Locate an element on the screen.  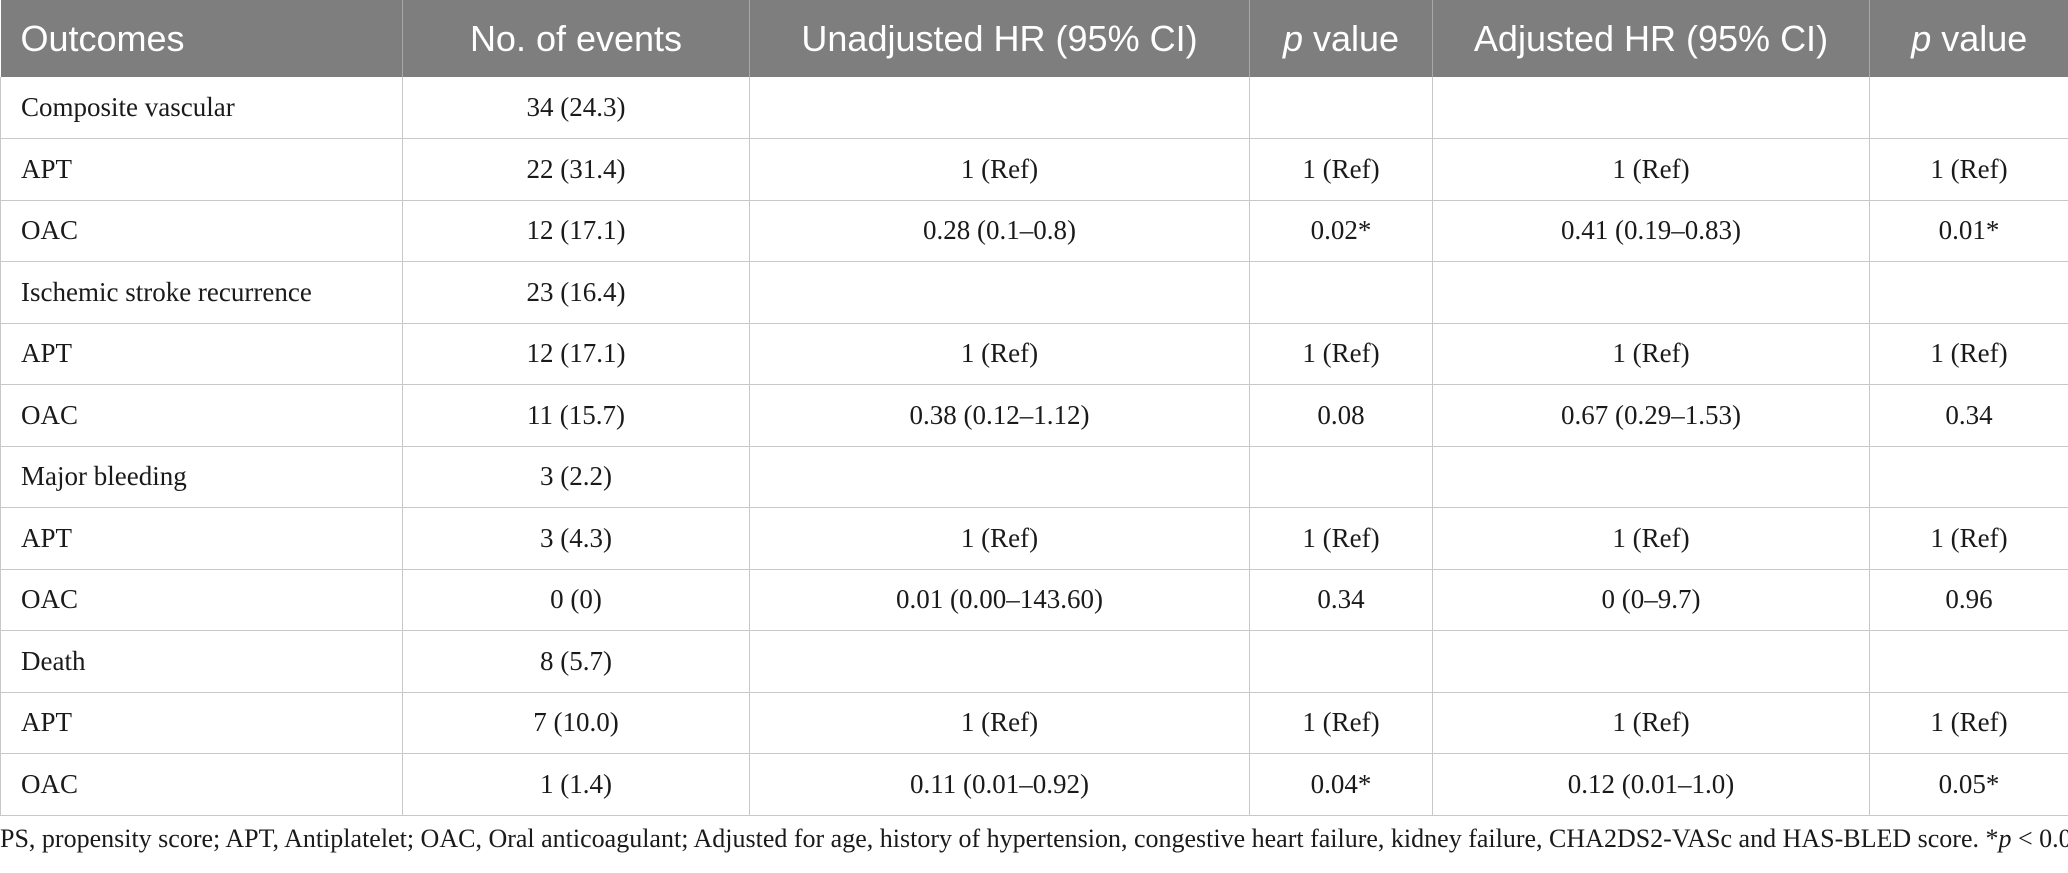
cell-outcome: Major bleeding is located at coordinates (201, 477).